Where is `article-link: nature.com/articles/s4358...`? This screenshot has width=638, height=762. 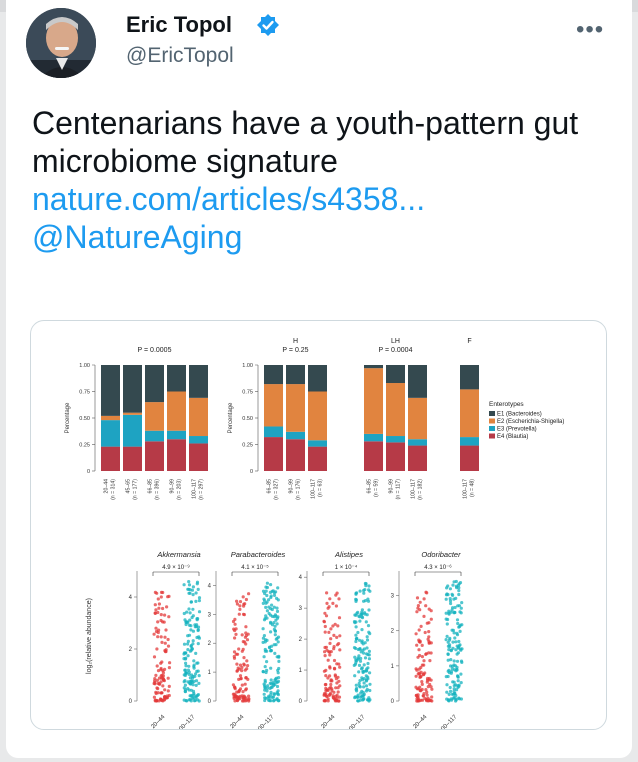 article-link: nature.com/articles/s4358... is located at coordinates (229, 199).